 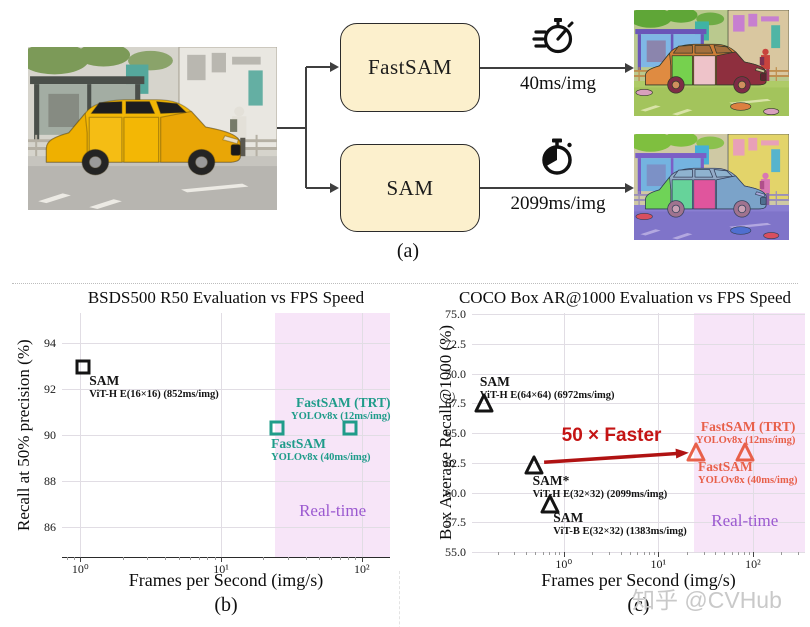 What do you see at coordinates (557, 83) in the screenshot?
I see `fastsam-speed: 40ms/img` at bounding box center [557, 83].